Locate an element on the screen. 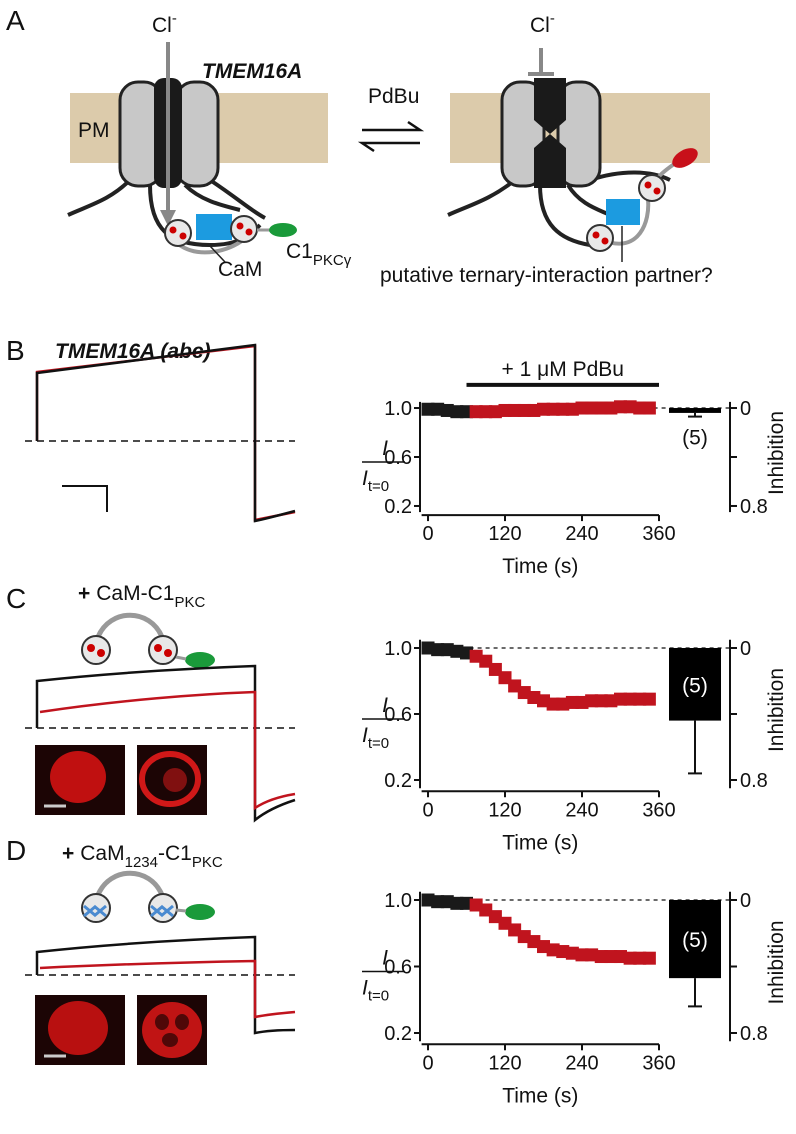 This screenshot has width=796, height=1134. panel-label: B is located at coordinates (15, 350).